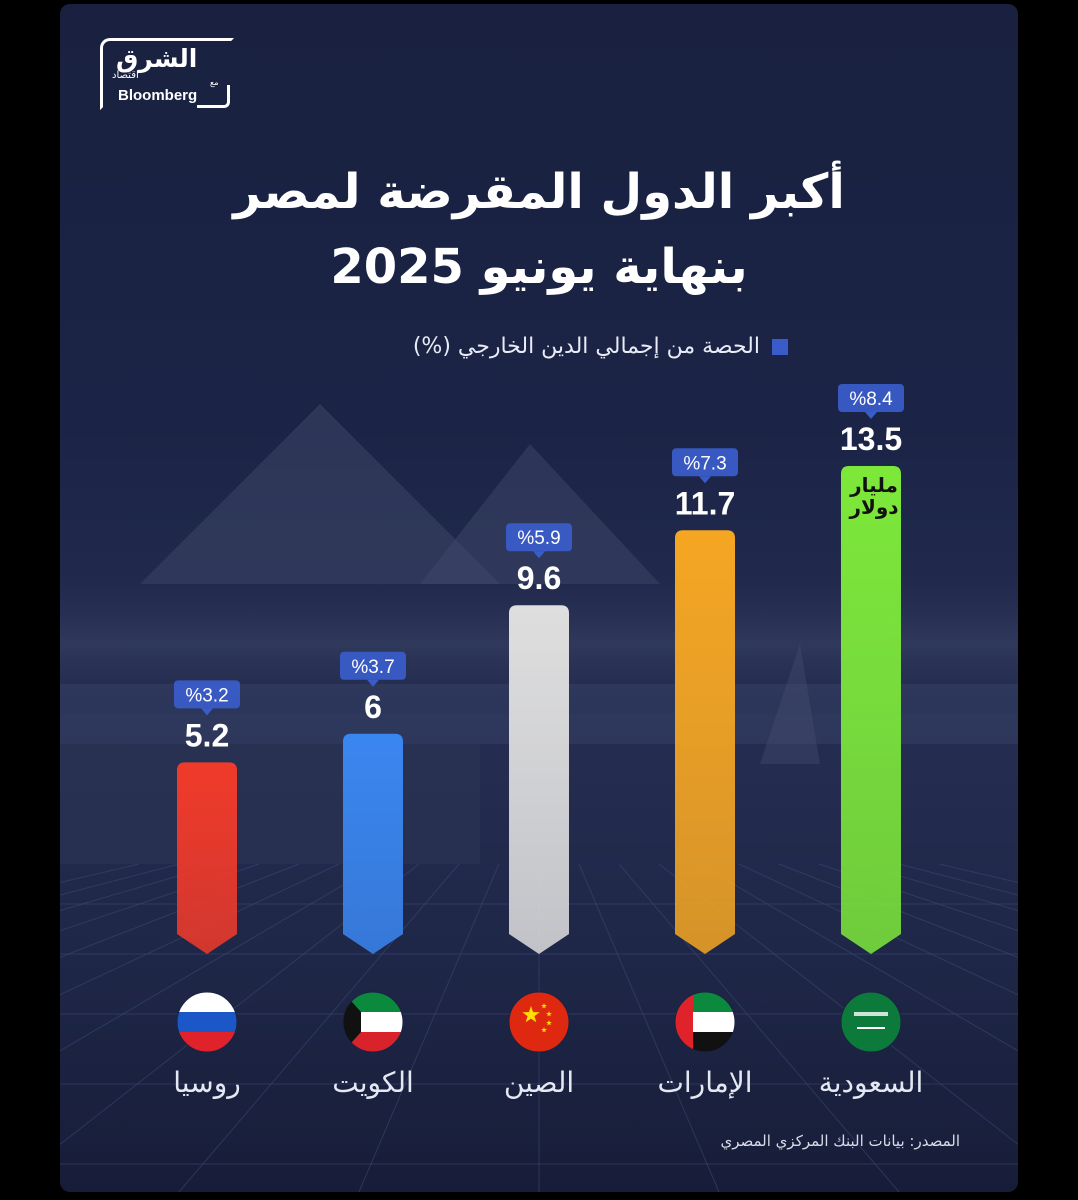 The width and height of the screenshot is (1078, 1200). I want to click on title-line-2: بنهاية يونيو 2025, so click(539, 267).